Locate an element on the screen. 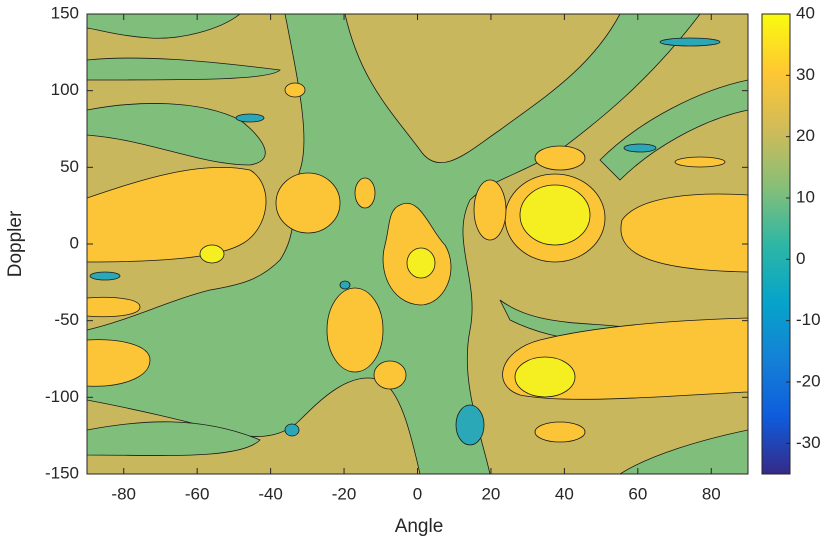 Image resolution: width=827 pixels, height=548 pixels. colorbar-tick-label: -20 is located at coordinates (808, 380).